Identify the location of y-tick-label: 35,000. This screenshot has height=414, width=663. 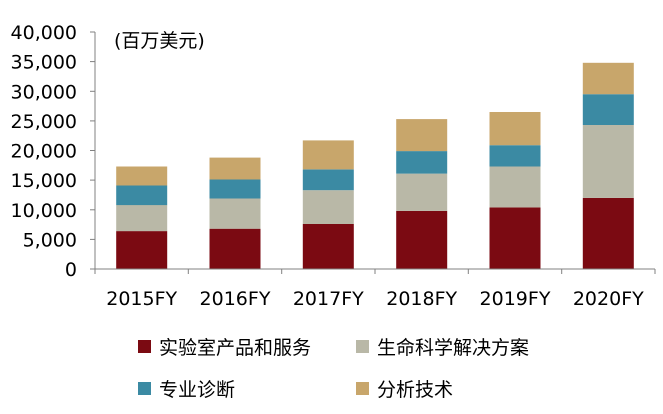
(44, 63).